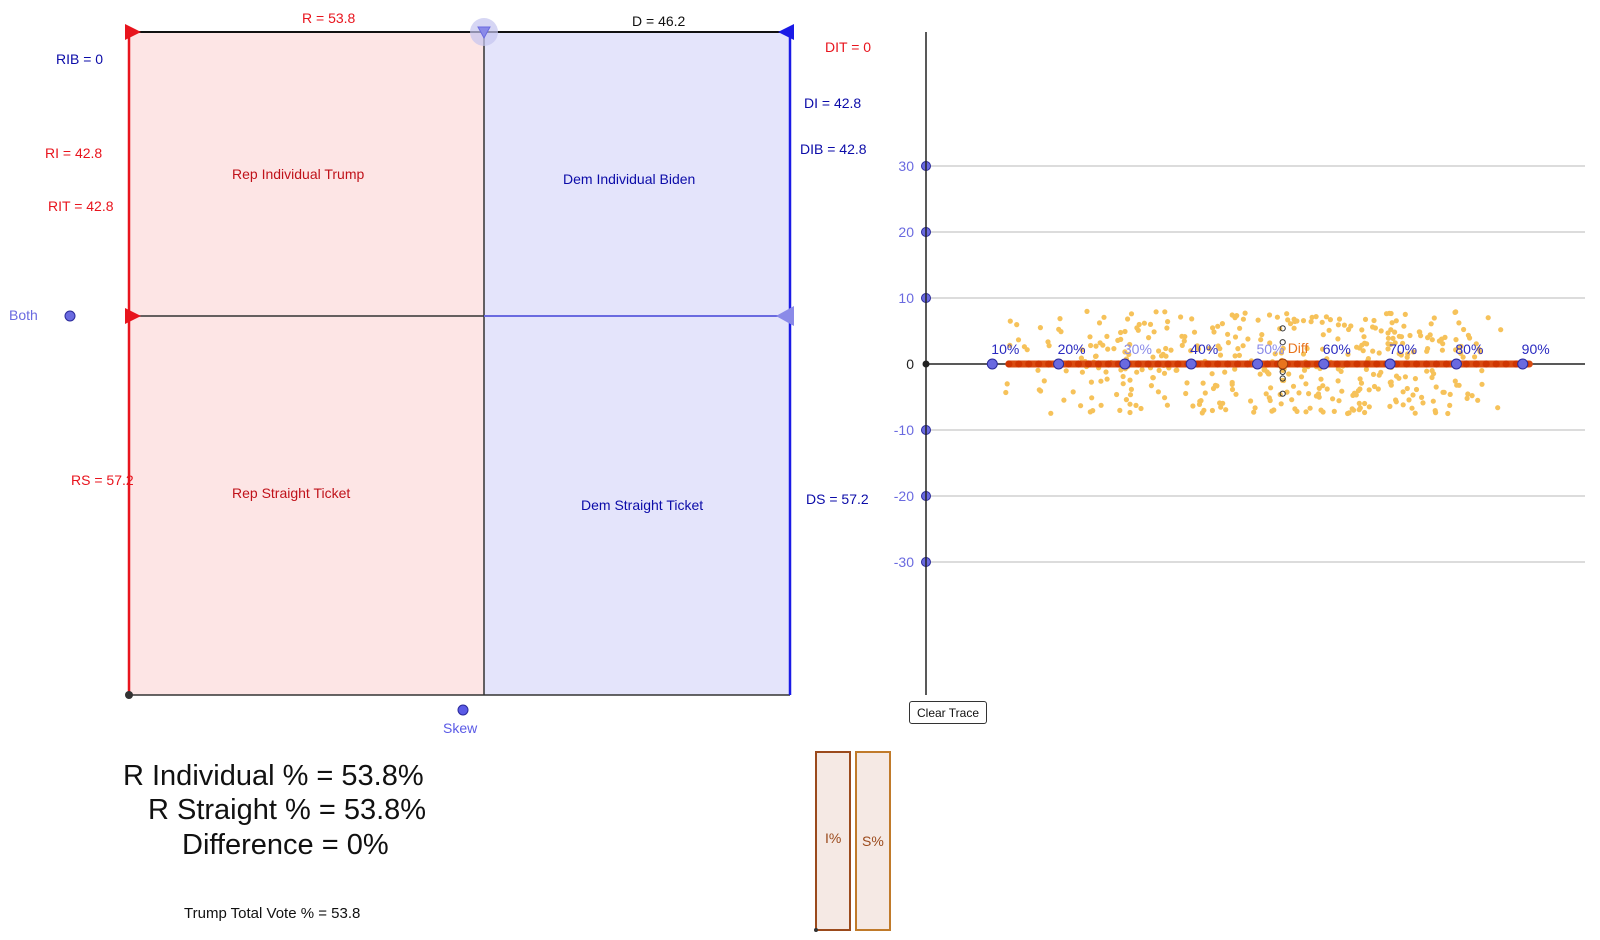 This screenshot has height=940, width=1600. Describe the element at coordinates (133, 316) in the screenshot. I see `rep-mid-handle` at that location.